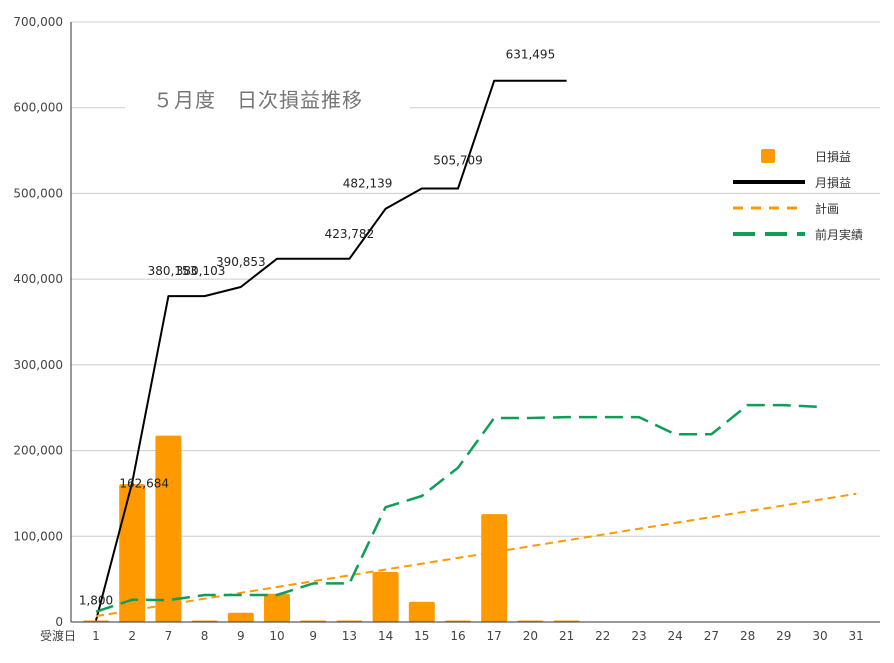 The image size is (894, 663). Describe the element at coordinates (530, 636) in the screenshot. I see `x-tick-label: 20` at that location.